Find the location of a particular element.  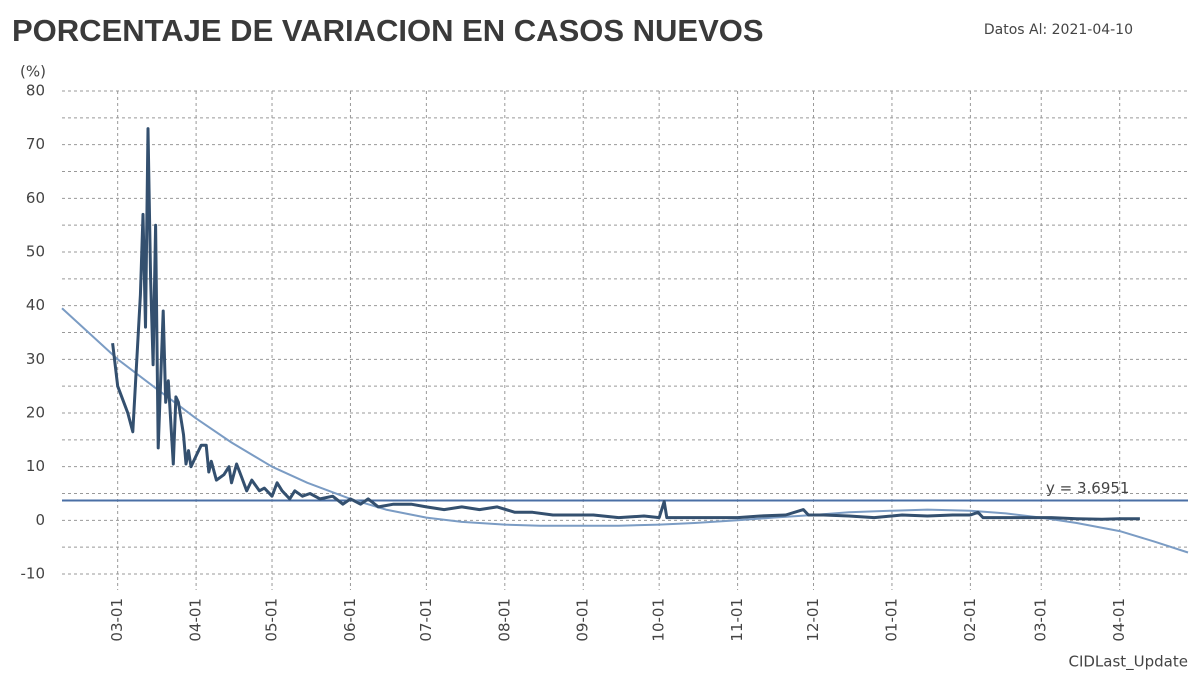

y-tick-label: -10 is located at coordinates (33, 574).